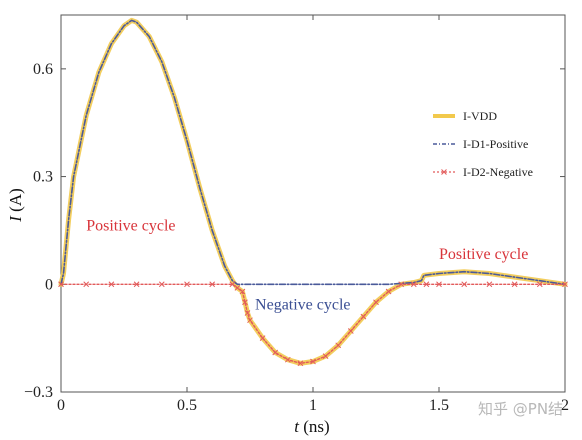  Describe the element at coordinates (495, 144) in the screenshot. I see `legend-entry: I-D1-Positive` at that location.